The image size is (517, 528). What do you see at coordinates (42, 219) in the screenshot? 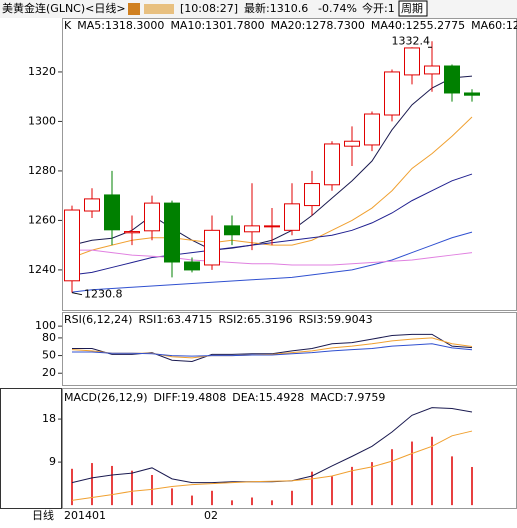
I see `y-tick-label: 1260` at bounding box center [42, 219].